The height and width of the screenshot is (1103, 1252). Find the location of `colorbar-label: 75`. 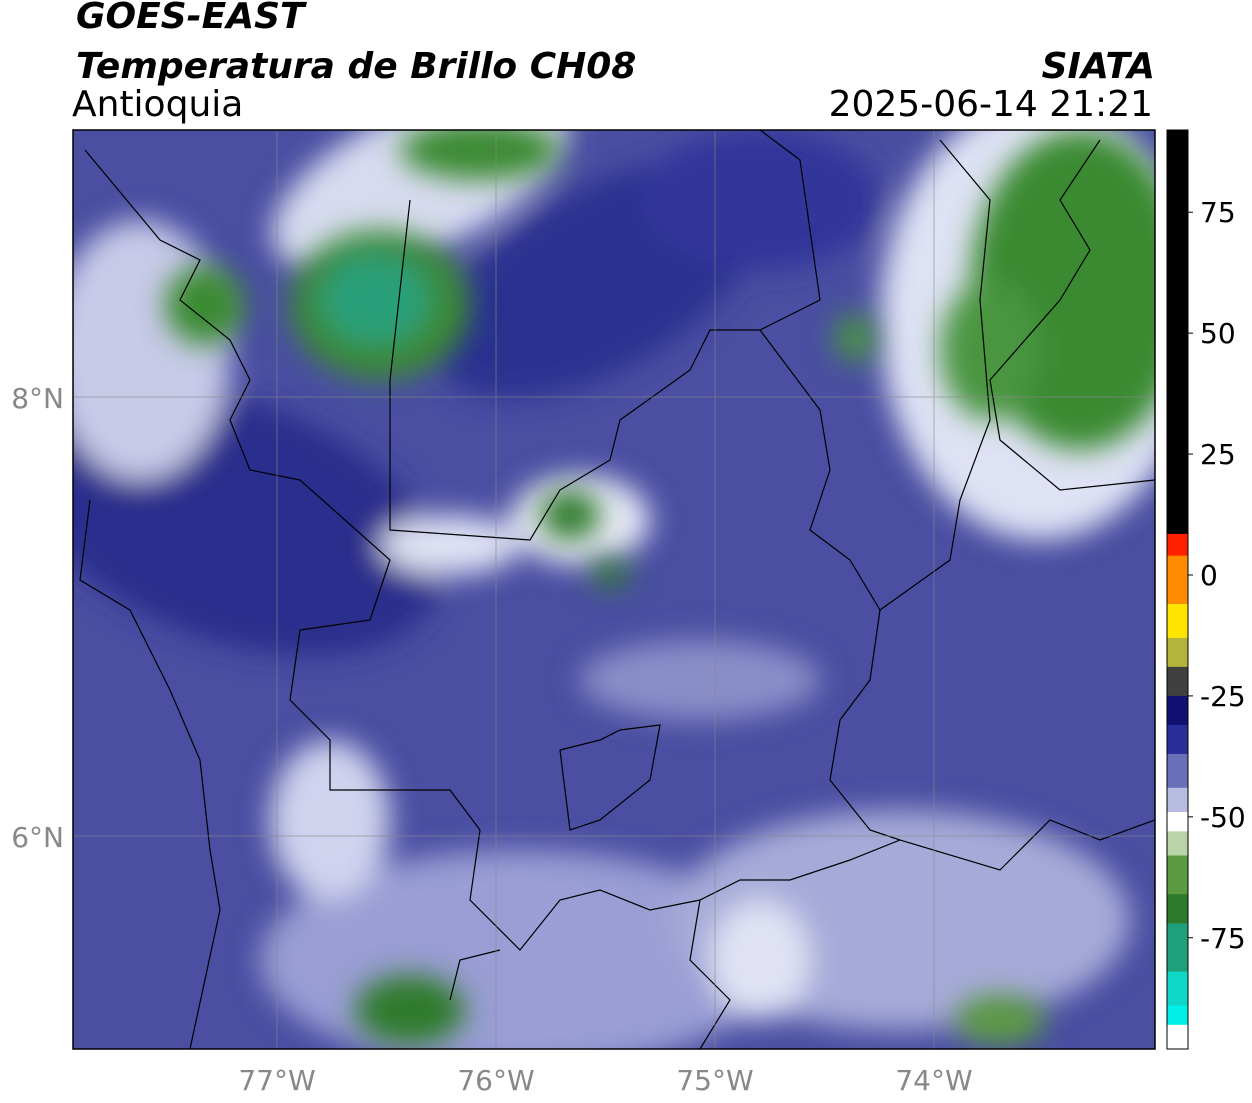

colorbar-label: 75 is located at coordinates (1218, 212).